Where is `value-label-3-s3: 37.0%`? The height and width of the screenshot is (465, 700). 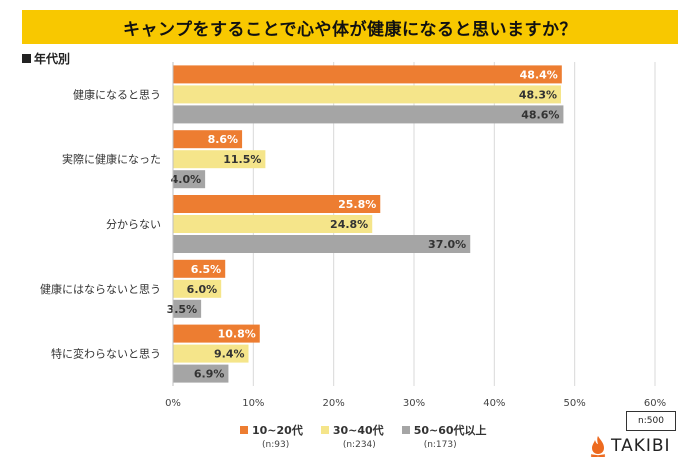
value-label-3-s3: 37.0% is located at coordinates (447, 244).